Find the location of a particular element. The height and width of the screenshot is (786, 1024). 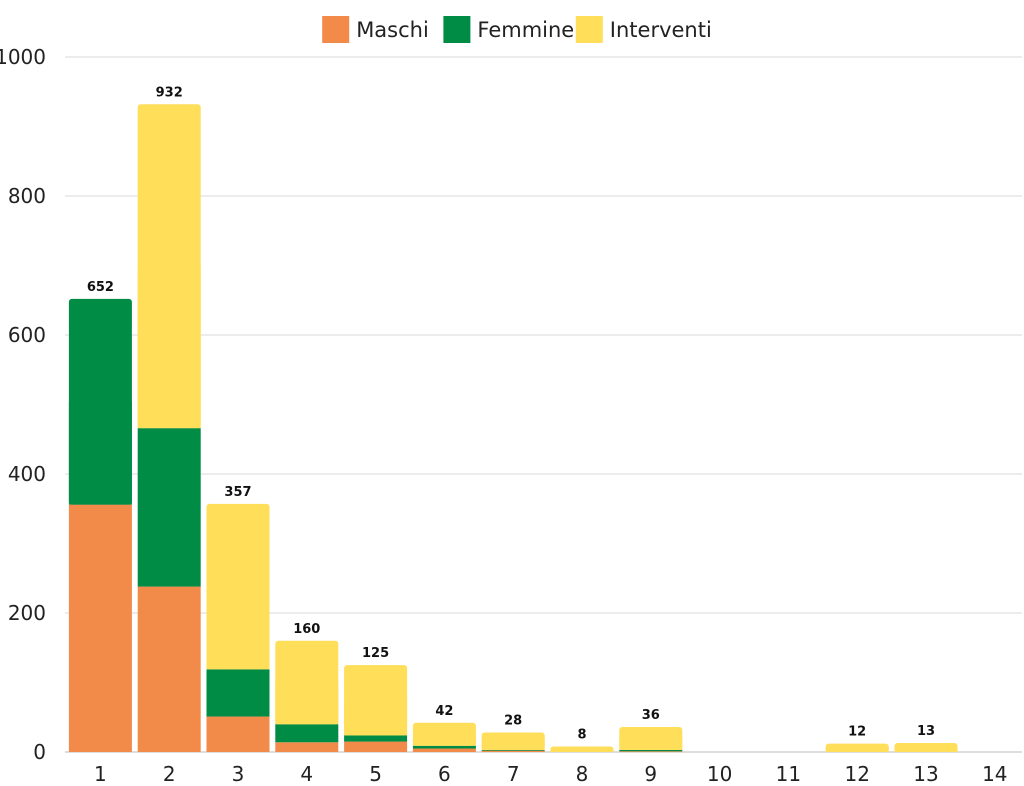

bar-interventi-13-base is located at coordinates (926, 749).